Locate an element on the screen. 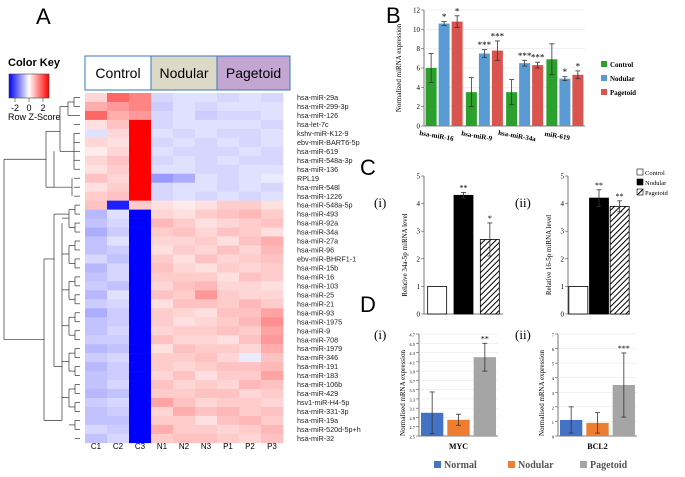 This screenshot has height=477, width=685. heatmap-row-label: ebv-miR-BART6-5p is located at coordinates (328, 142).